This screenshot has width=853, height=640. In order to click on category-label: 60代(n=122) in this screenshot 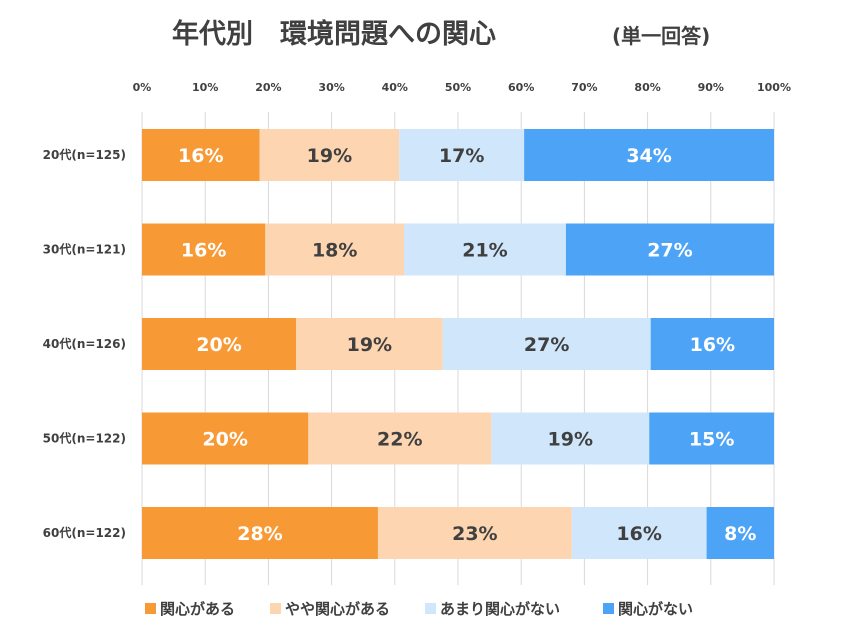, I will do `click(84, 532)`.